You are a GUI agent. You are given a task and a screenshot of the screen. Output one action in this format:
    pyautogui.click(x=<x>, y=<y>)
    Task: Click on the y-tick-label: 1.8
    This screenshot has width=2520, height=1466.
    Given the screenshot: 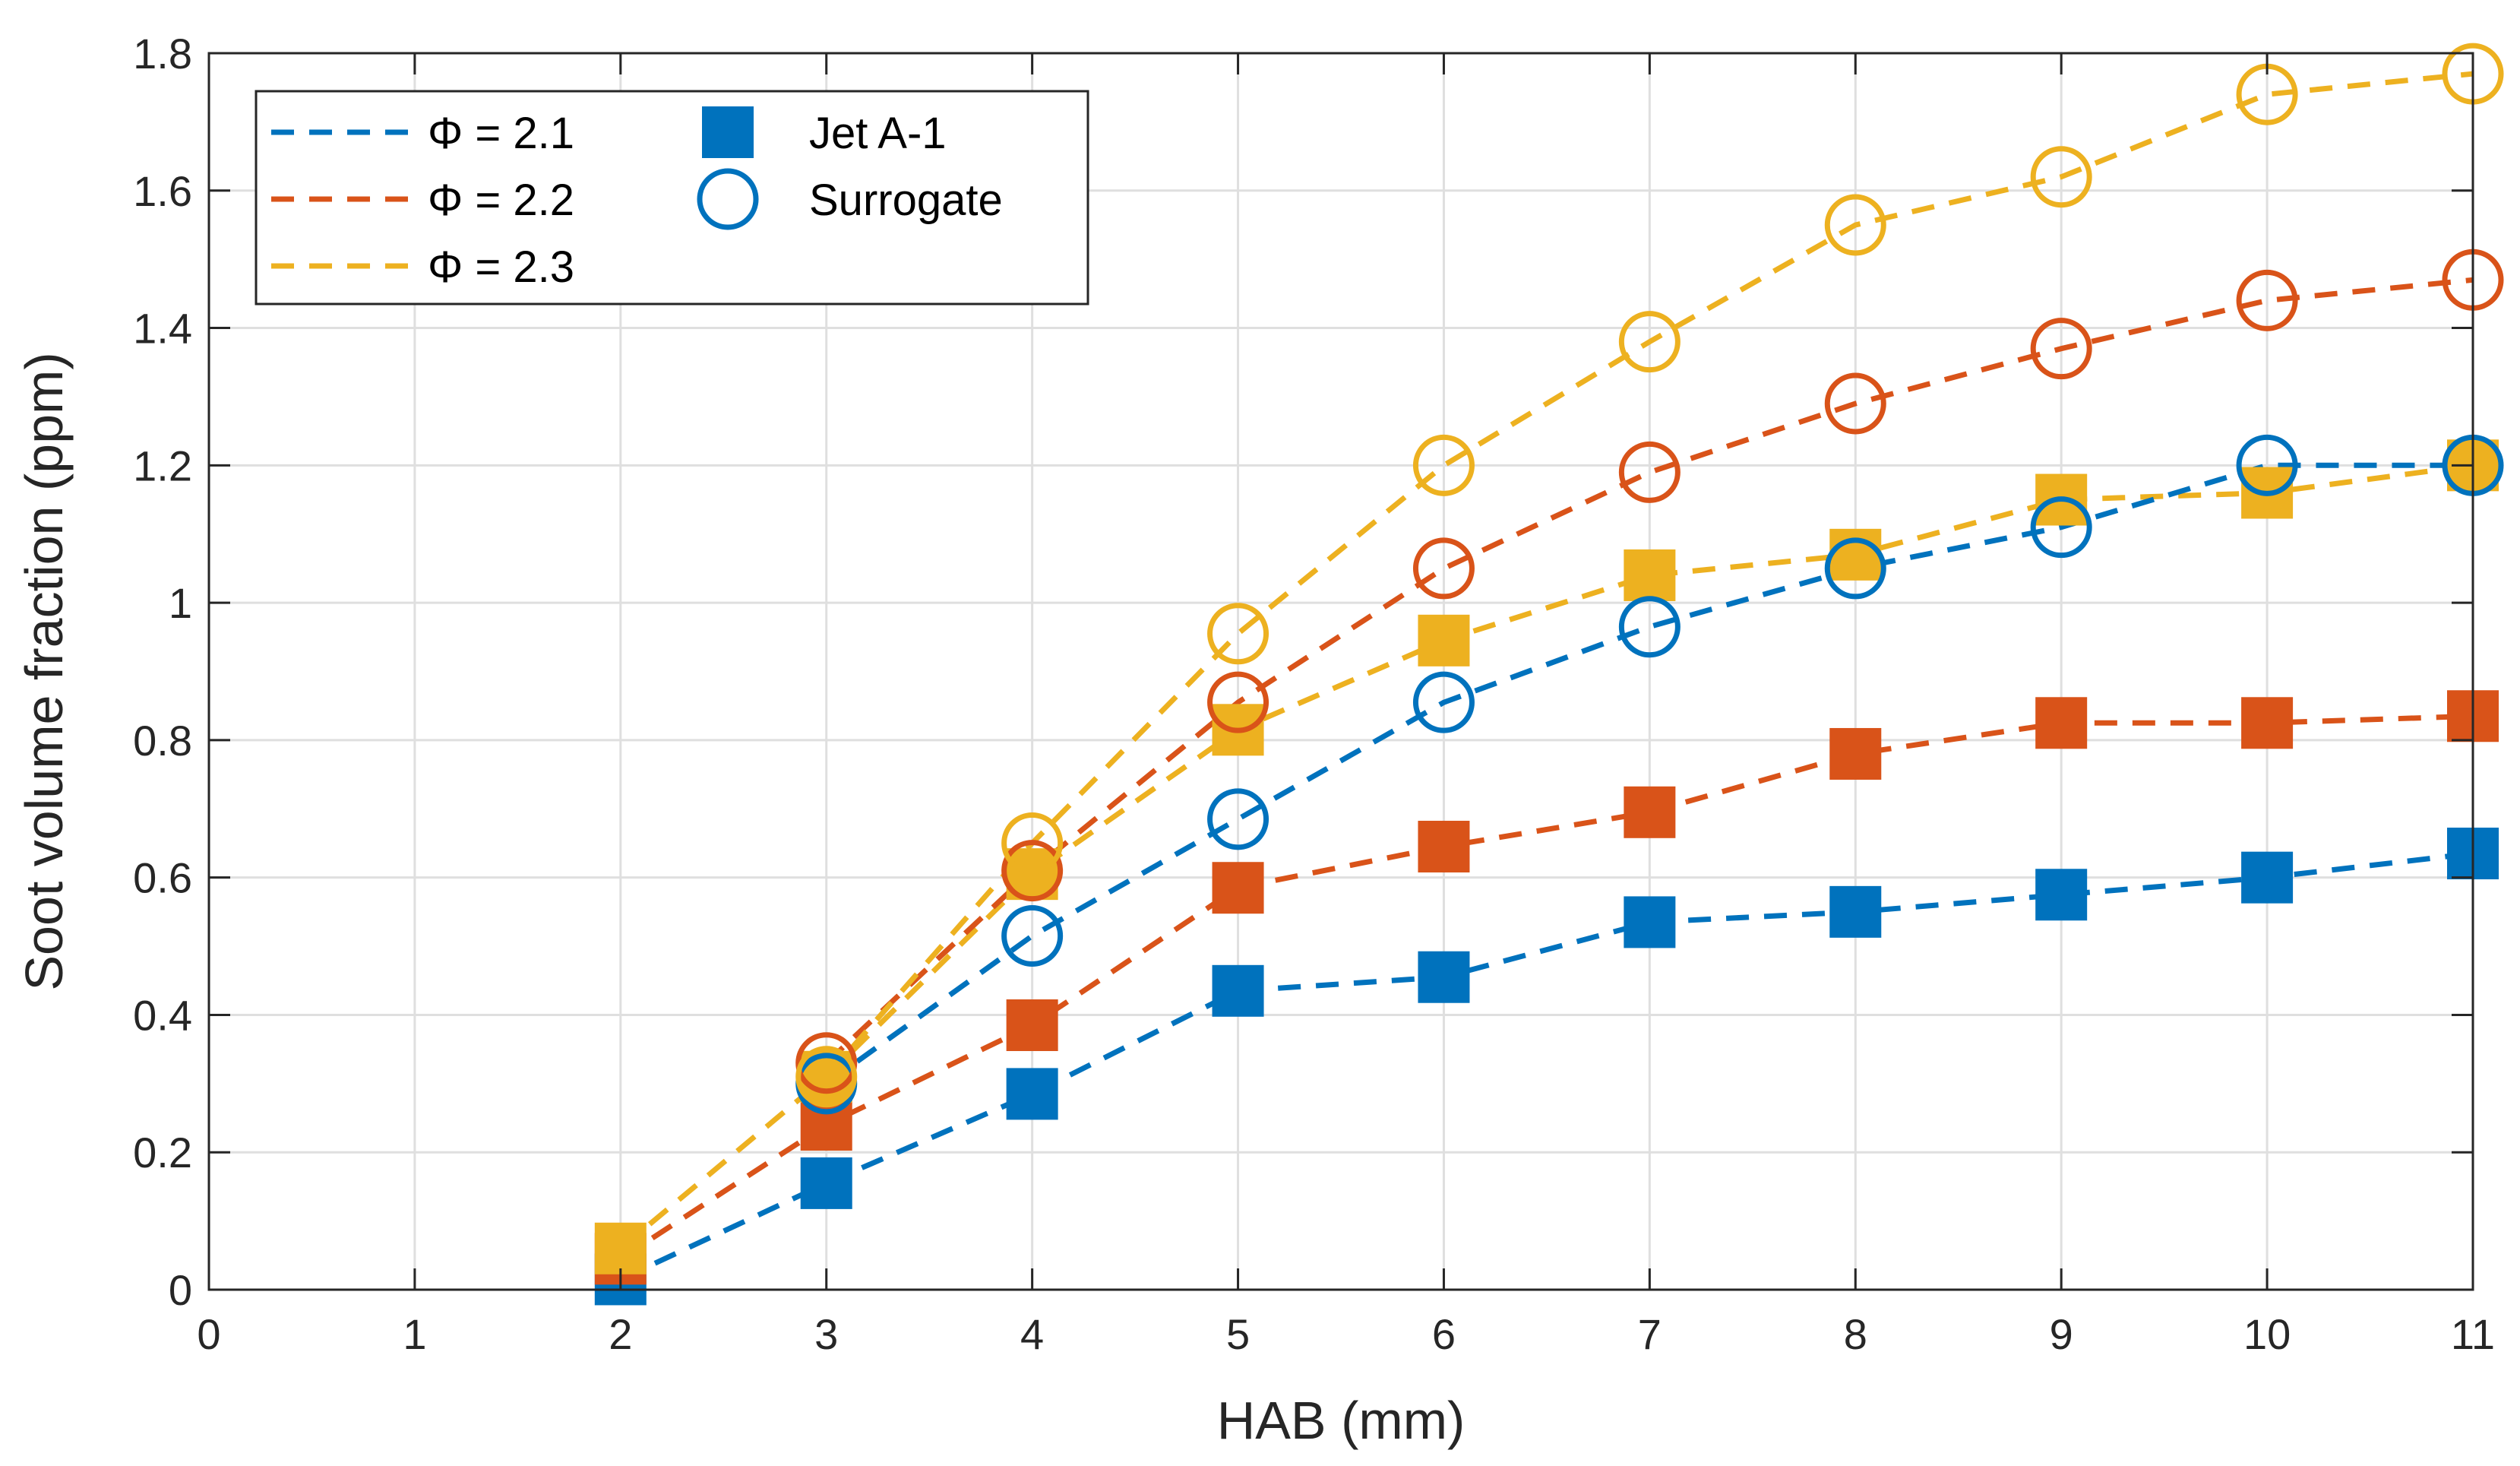 What is the action you would take?
    pyautogui.click(x=162, y=54)
    